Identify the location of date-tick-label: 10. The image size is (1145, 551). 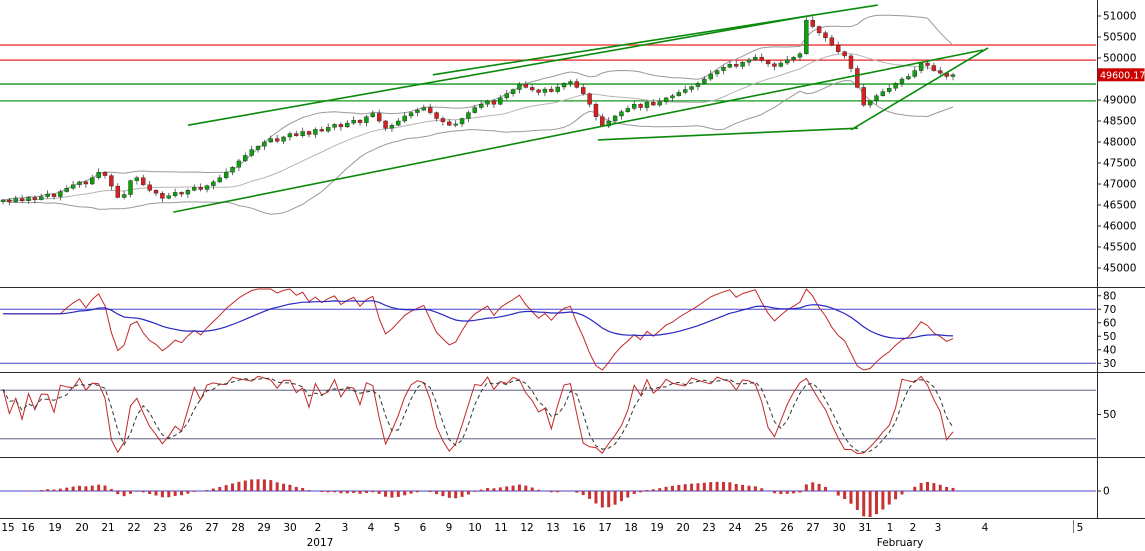
(474, 528).